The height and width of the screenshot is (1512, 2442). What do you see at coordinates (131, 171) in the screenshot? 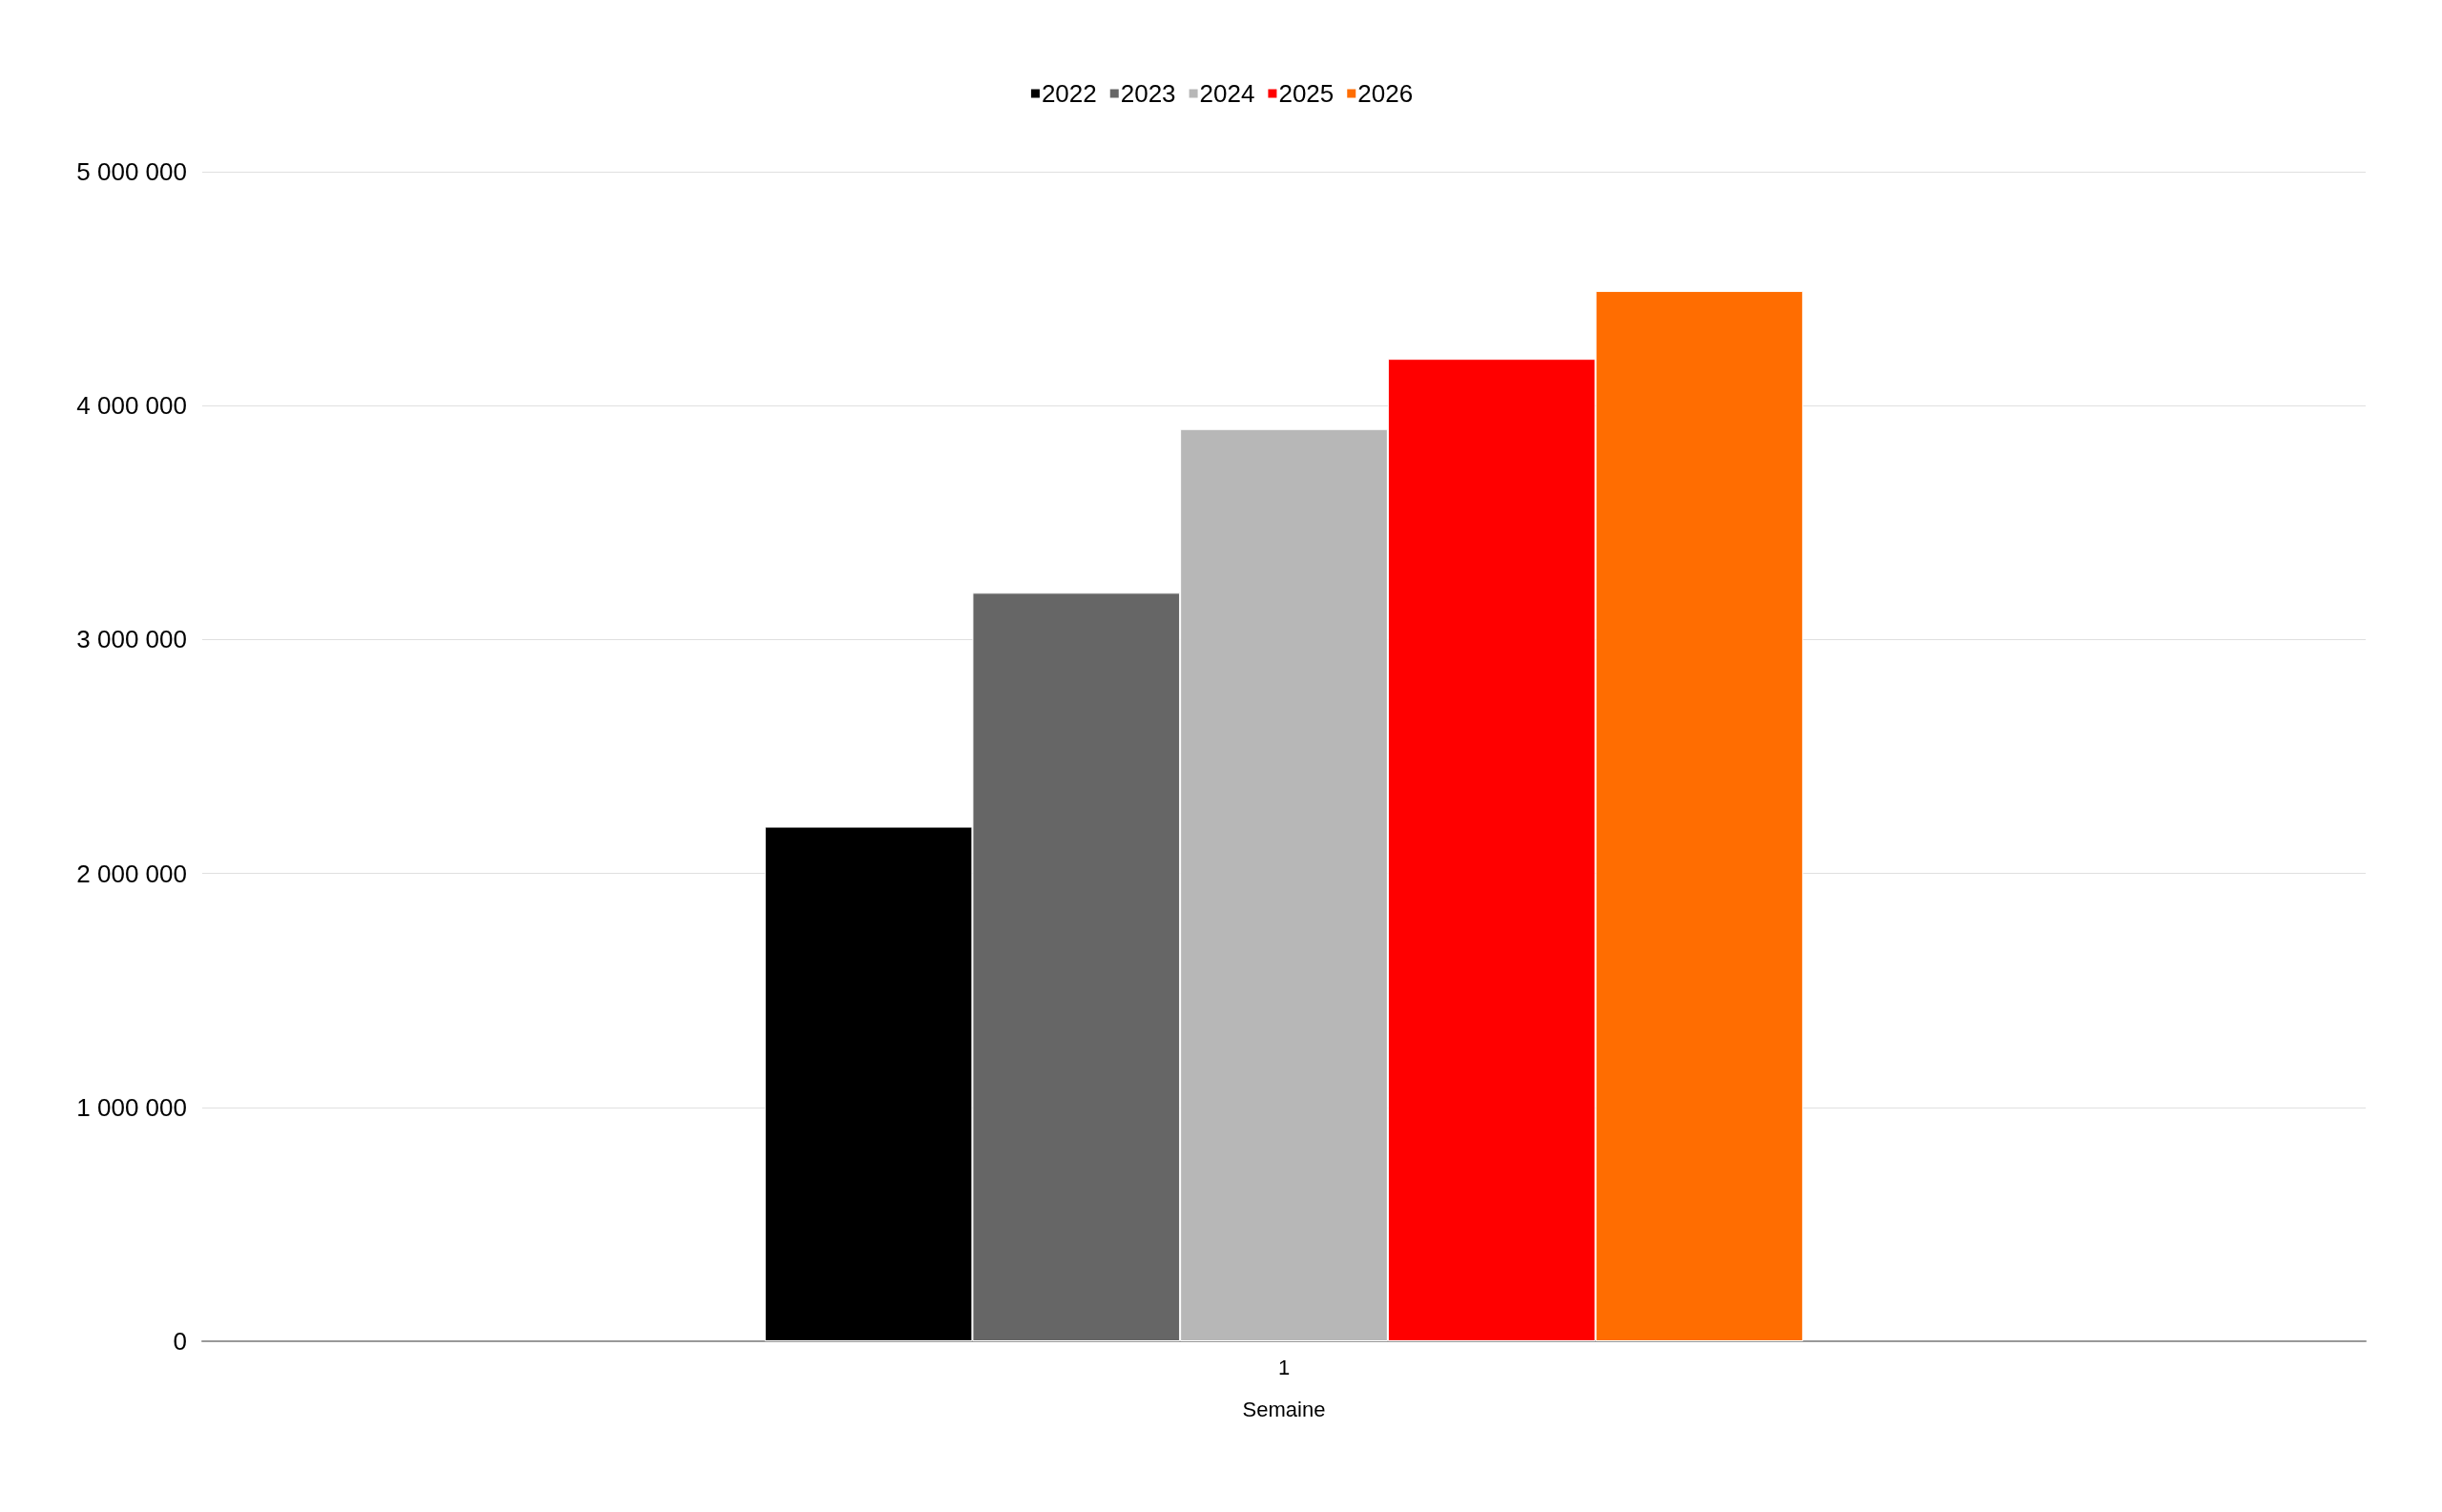
I see `y-tick-label: 5 000 000` at bounding box center [131, 171].